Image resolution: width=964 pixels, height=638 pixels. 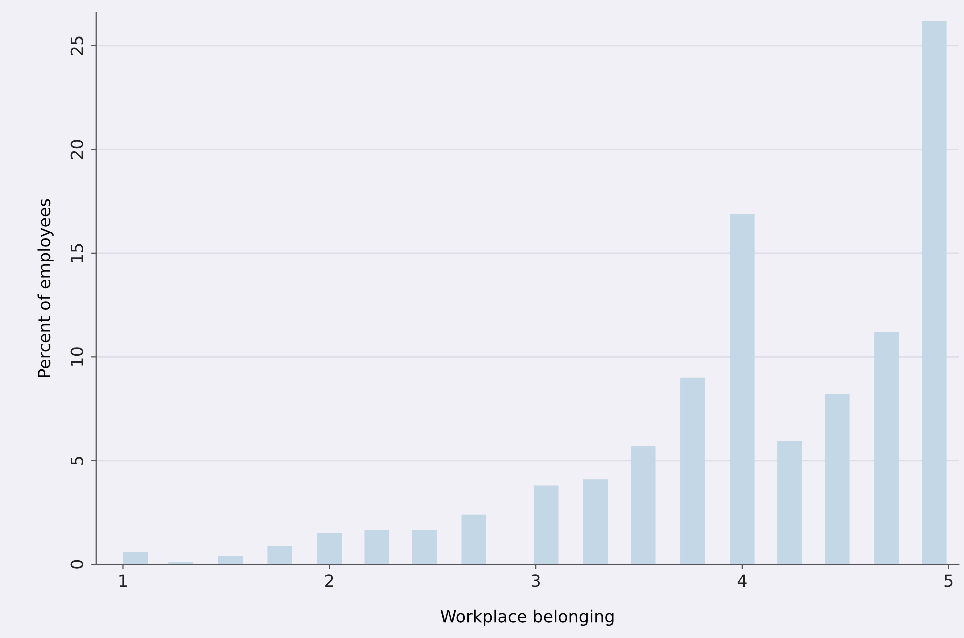 What do you see at coordinates (77, 150) in the screenshot?
I see `y-tick-label: 20` at bounding box center [77, 150].